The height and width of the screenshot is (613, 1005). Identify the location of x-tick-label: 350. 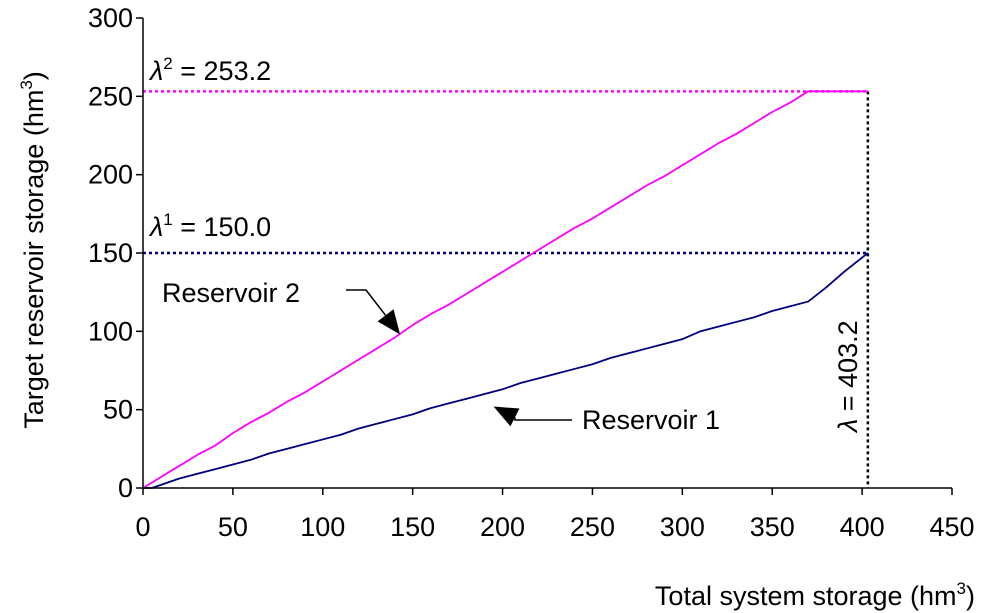
(772, 527).